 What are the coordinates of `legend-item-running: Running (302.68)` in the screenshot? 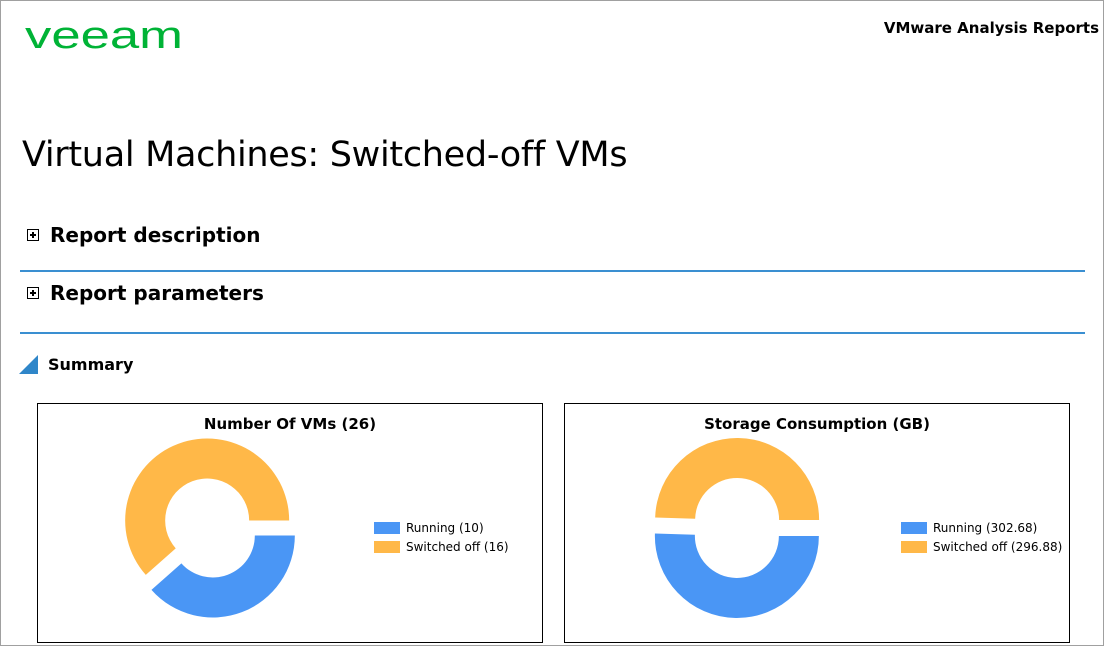 It's located at (981, 527).